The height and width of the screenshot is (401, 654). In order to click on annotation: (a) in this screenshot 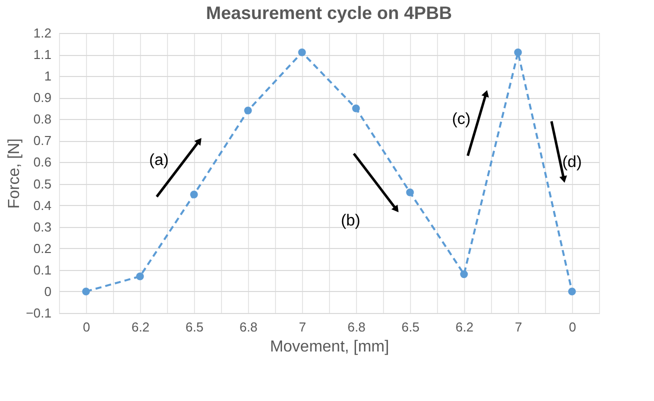, I will do `click(159, 161)`.